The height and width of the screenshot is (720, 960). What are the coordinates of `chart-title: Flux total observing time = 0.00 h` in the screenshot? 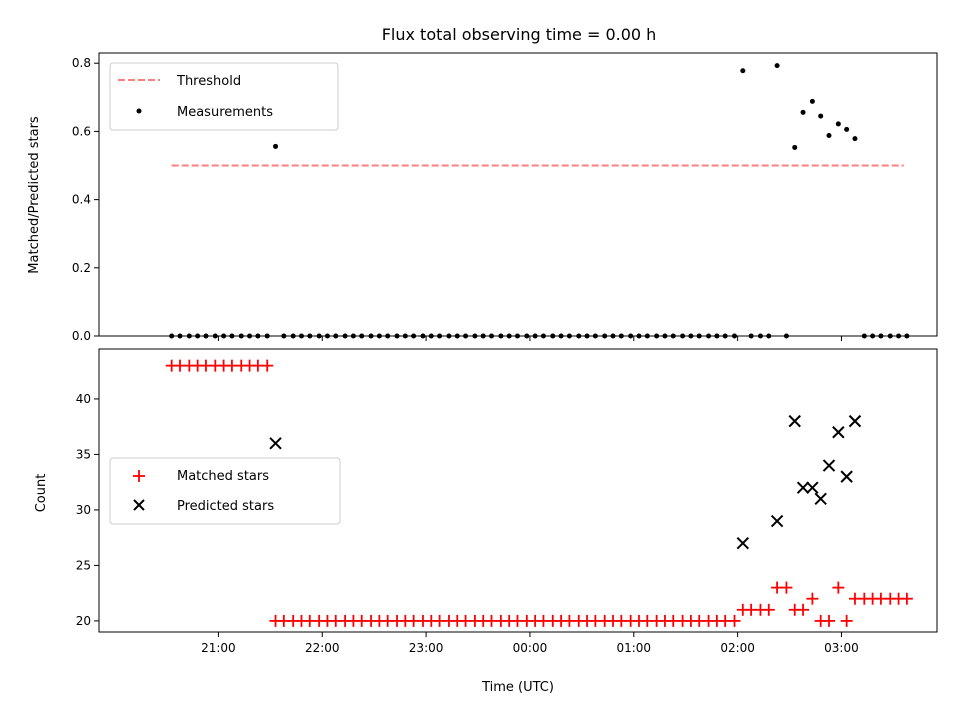 It's located at (519, 34).